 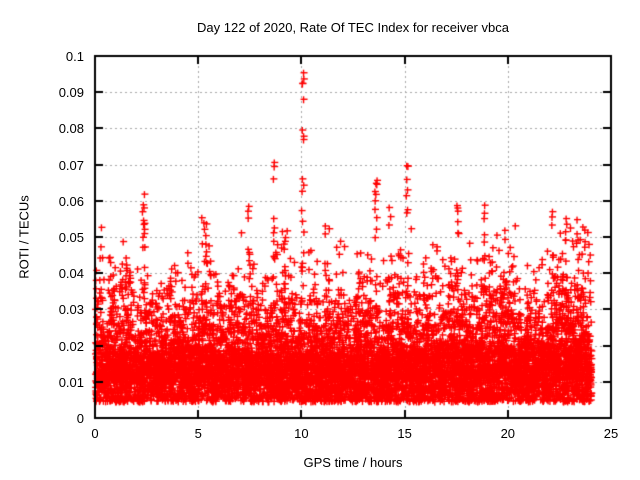 I want to click on y-tick-label: 0.01, so click(x=71, y=382).